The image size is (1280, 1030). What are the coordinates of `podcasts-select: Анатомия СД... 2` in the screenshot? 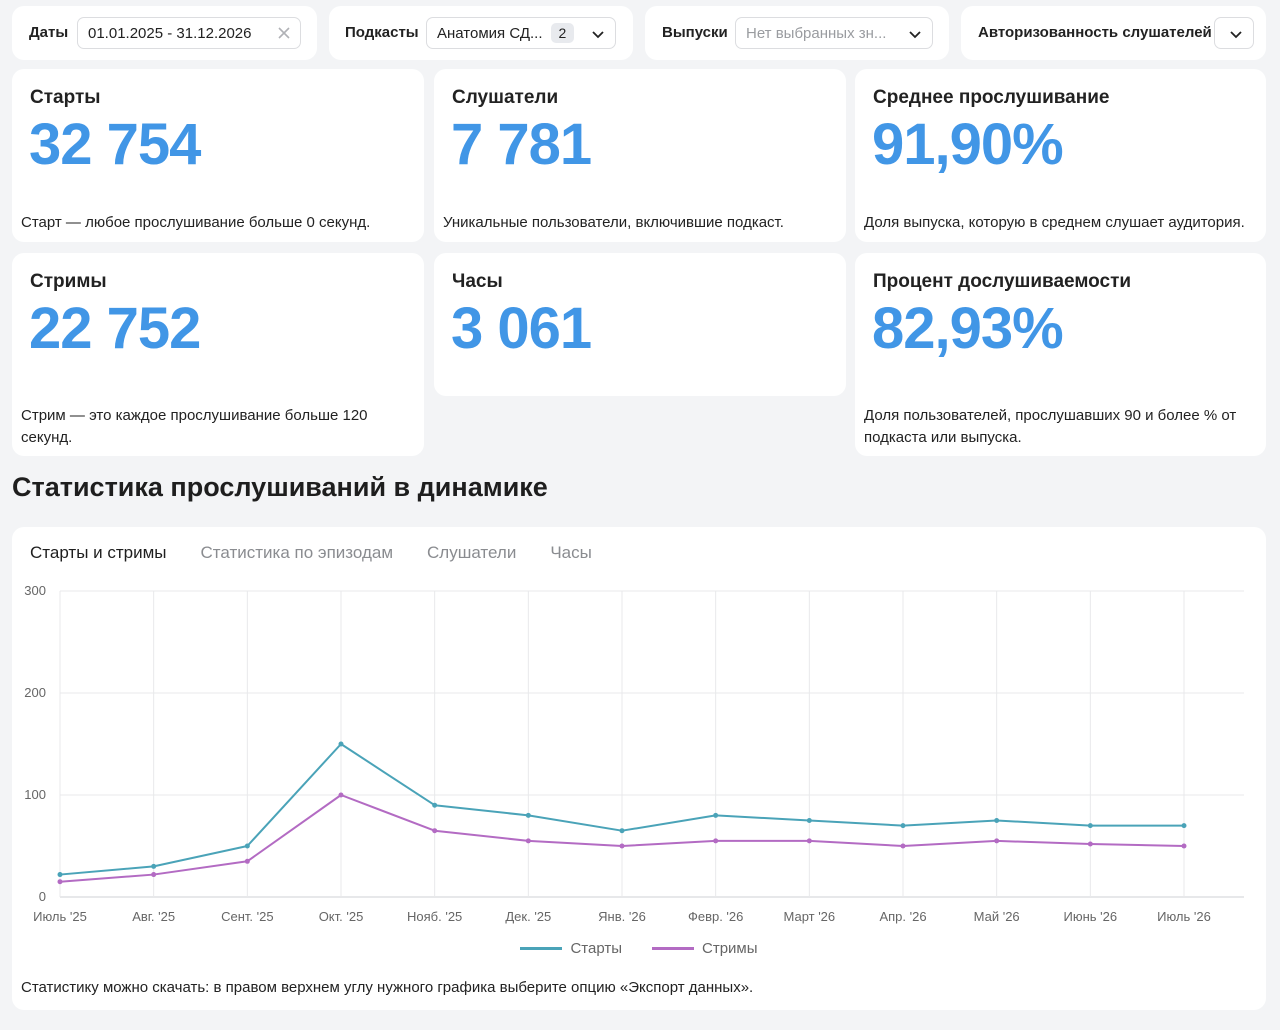 It's located at (521, 33).